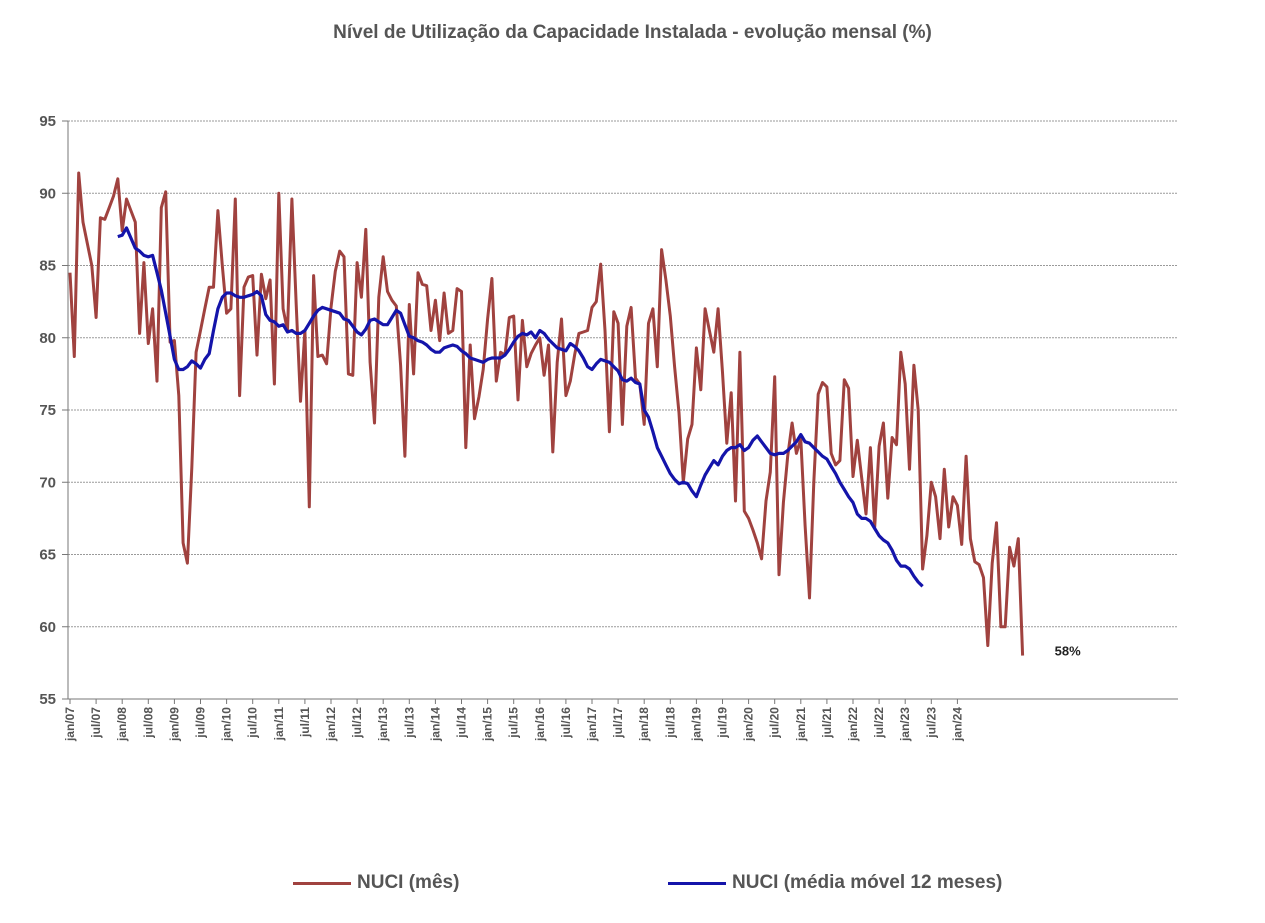 This screenshot has width=1265, height=923. I want to click on x-tick-label: jan/21, so click(801, 724).